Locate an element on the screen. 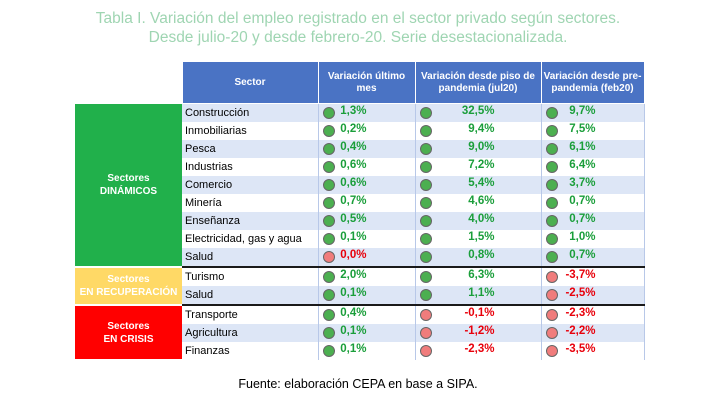  value-cell: 1,1% is located at coordinates (478, 295).